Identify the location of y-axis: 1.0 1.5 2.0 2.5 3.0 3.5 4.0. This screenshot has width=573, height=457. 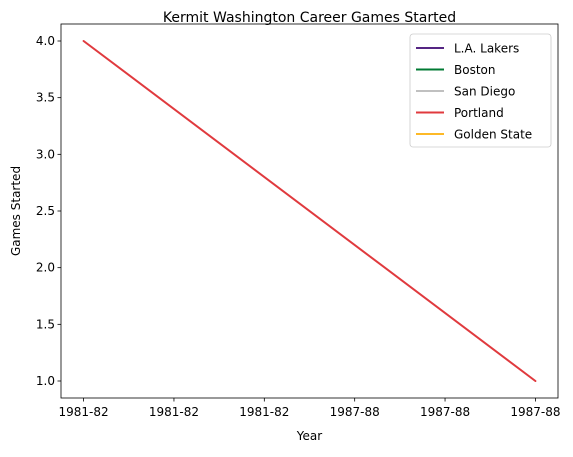
(48, 211).